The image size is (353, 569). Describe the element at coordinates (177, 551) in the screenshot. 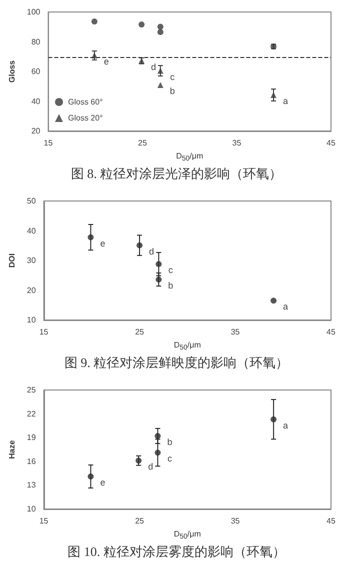

I see `text: 图 10. 粒径对涂层雾度的影响（环氧）` at that location.